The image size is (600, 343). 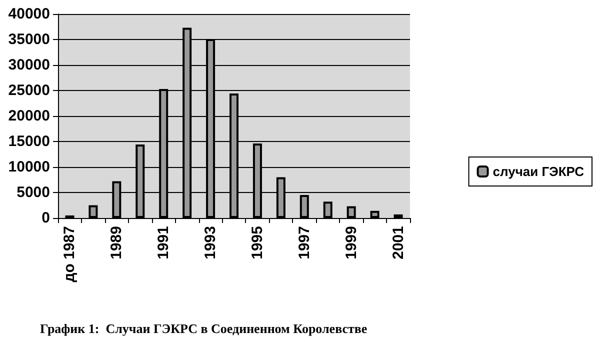 What do you see at coordinates (538, 171) in the screenshot?
I see `legend-label: случаи ГЭКРС` at bounding box center [538, 171].